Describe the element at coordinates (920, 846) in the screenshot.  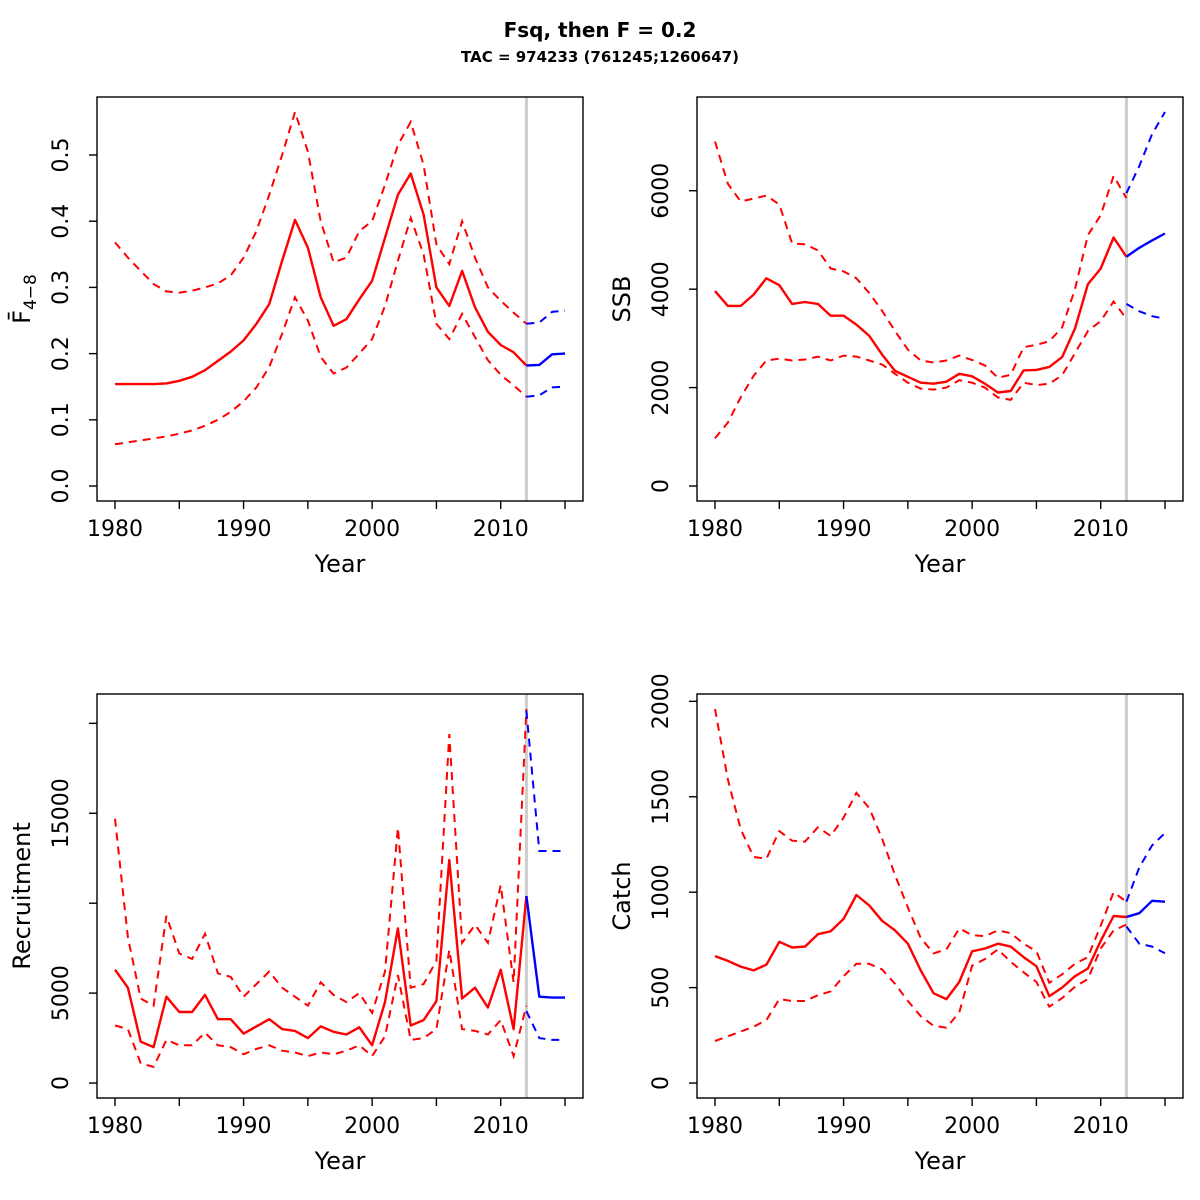
I see `catch-upper-ci-historic` at that location.